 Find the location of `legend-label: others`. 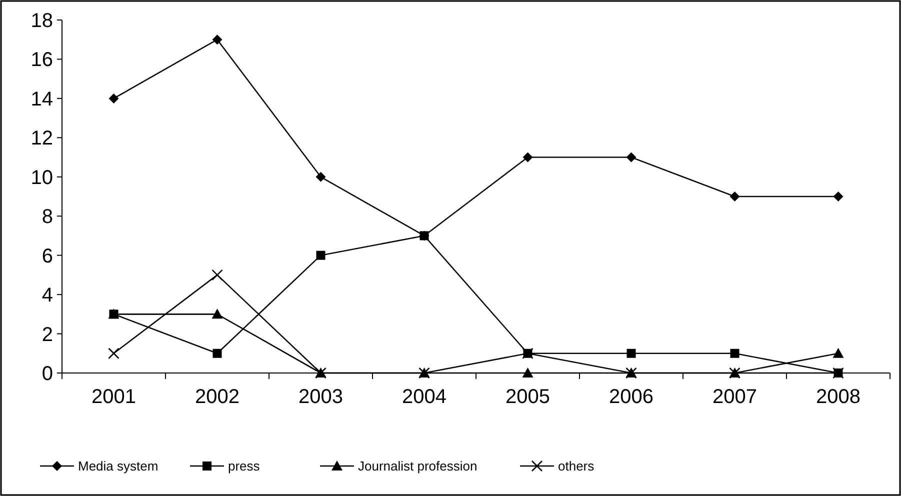

legend-label: others is located at coordinates (576, 466).